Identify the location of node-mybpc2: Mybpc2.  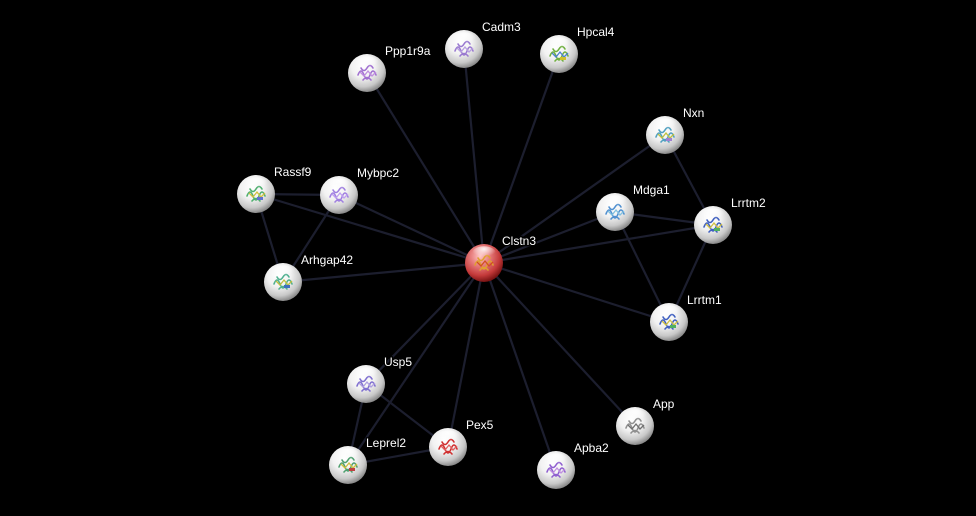
(360, 189).